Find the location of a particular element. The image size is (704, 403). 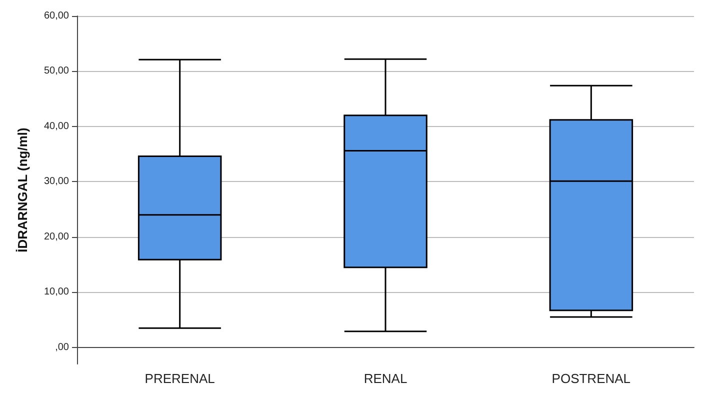

y-tick-label: ,00 is located at coordinates (62, 347).